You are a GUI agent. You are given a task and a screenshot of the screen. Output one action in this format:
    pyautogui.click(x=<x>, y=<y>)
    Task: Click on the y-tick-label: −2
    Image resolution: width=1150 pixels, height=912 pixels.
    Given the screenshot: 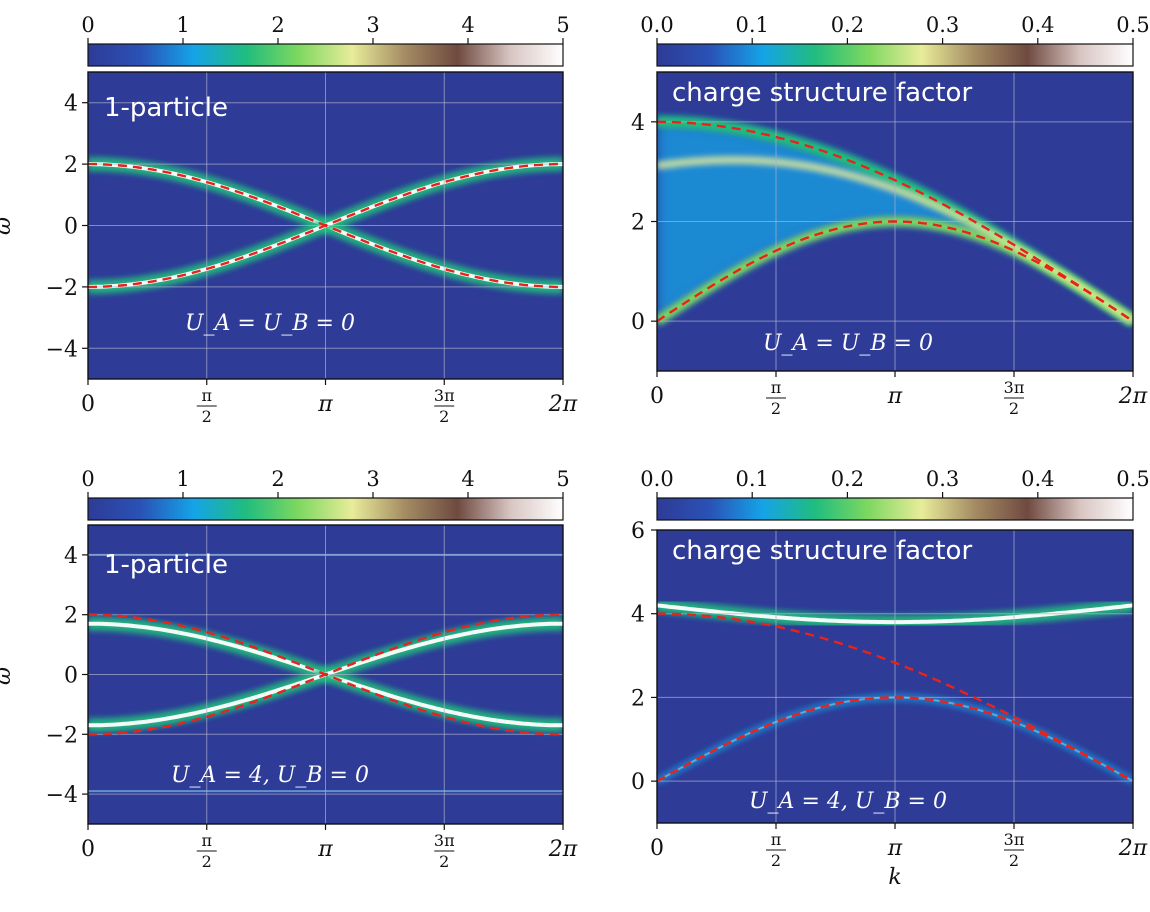 What is the action you would take?
    pyautogui.click(x=62, y=735)
    